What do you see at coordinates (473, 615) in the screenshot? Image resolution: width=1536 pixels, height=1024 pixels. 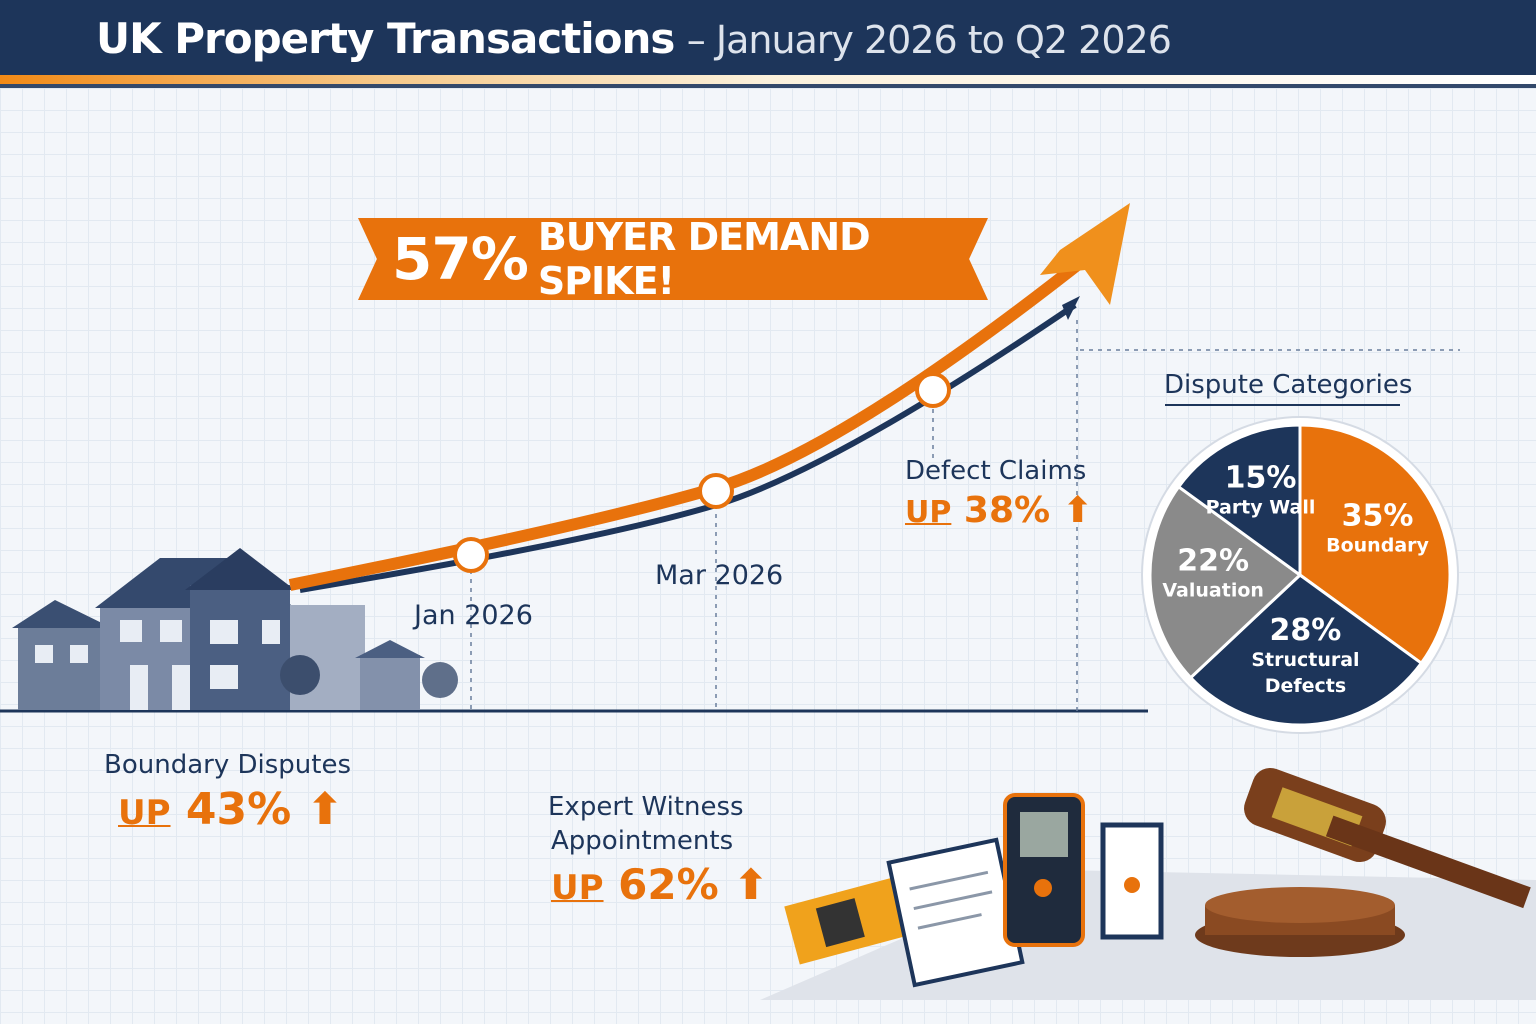 I see `x-label-jan: Jan 2026` at bounding box center [473, 615].